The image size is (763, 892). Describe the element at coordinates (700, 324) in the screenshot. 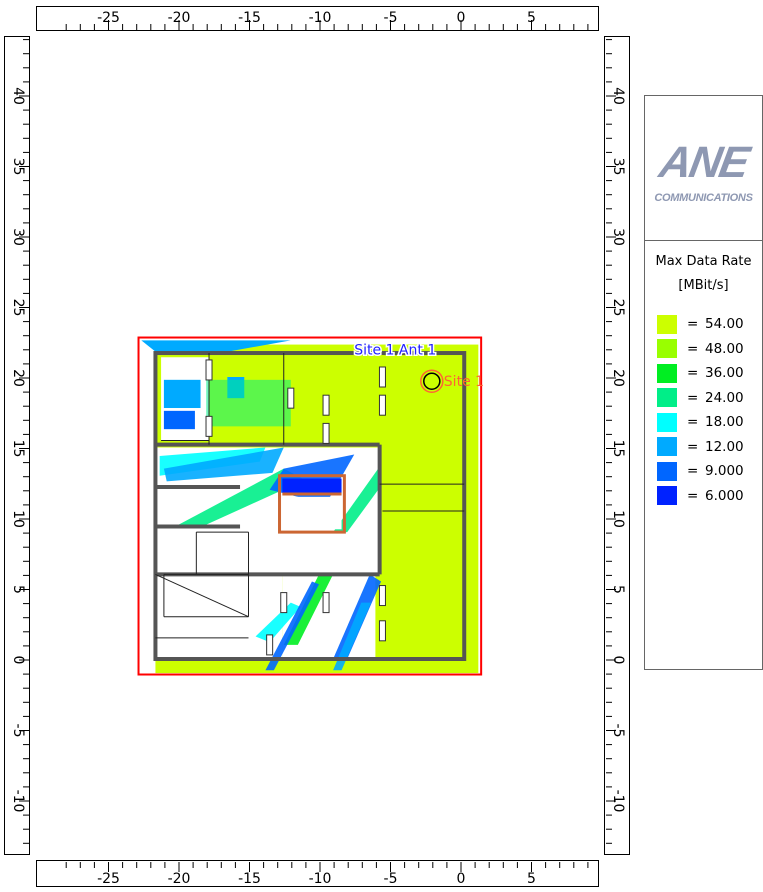

I see `legend-item: = 54.00` at that location.